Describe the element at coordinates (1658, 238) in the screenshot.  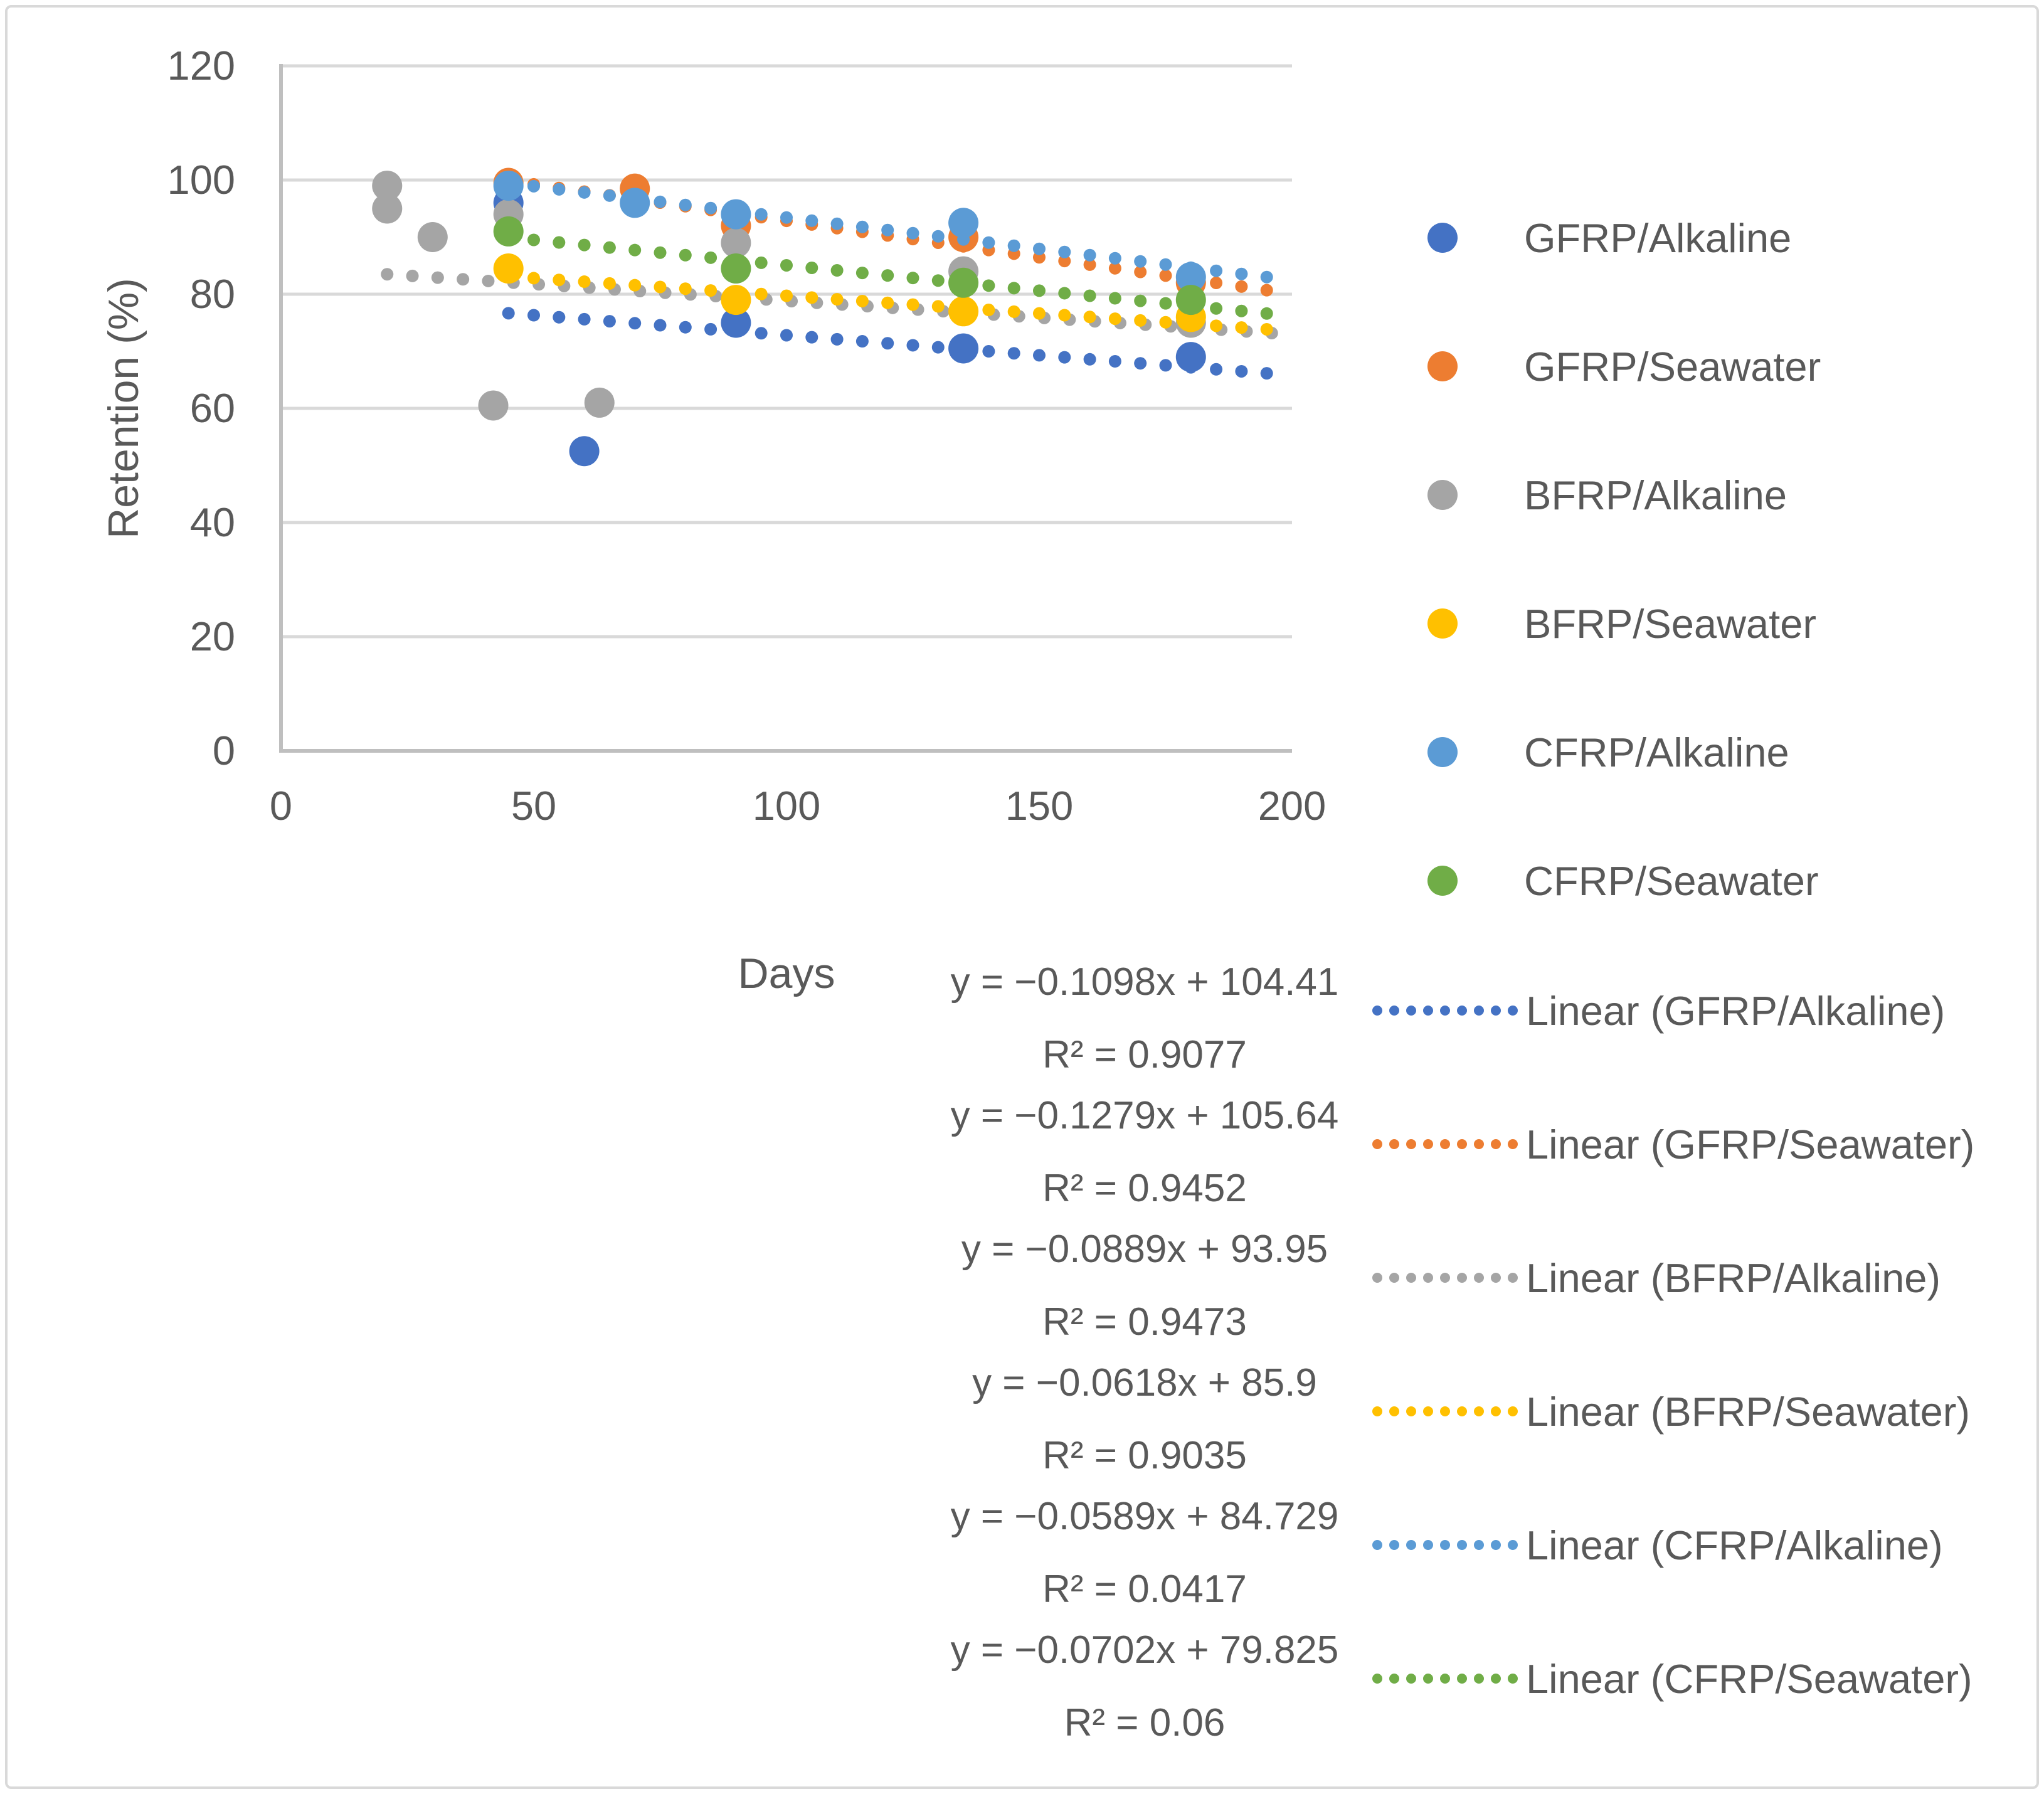
I see `legend-item-label: GFRP/Alkaline` at that location.